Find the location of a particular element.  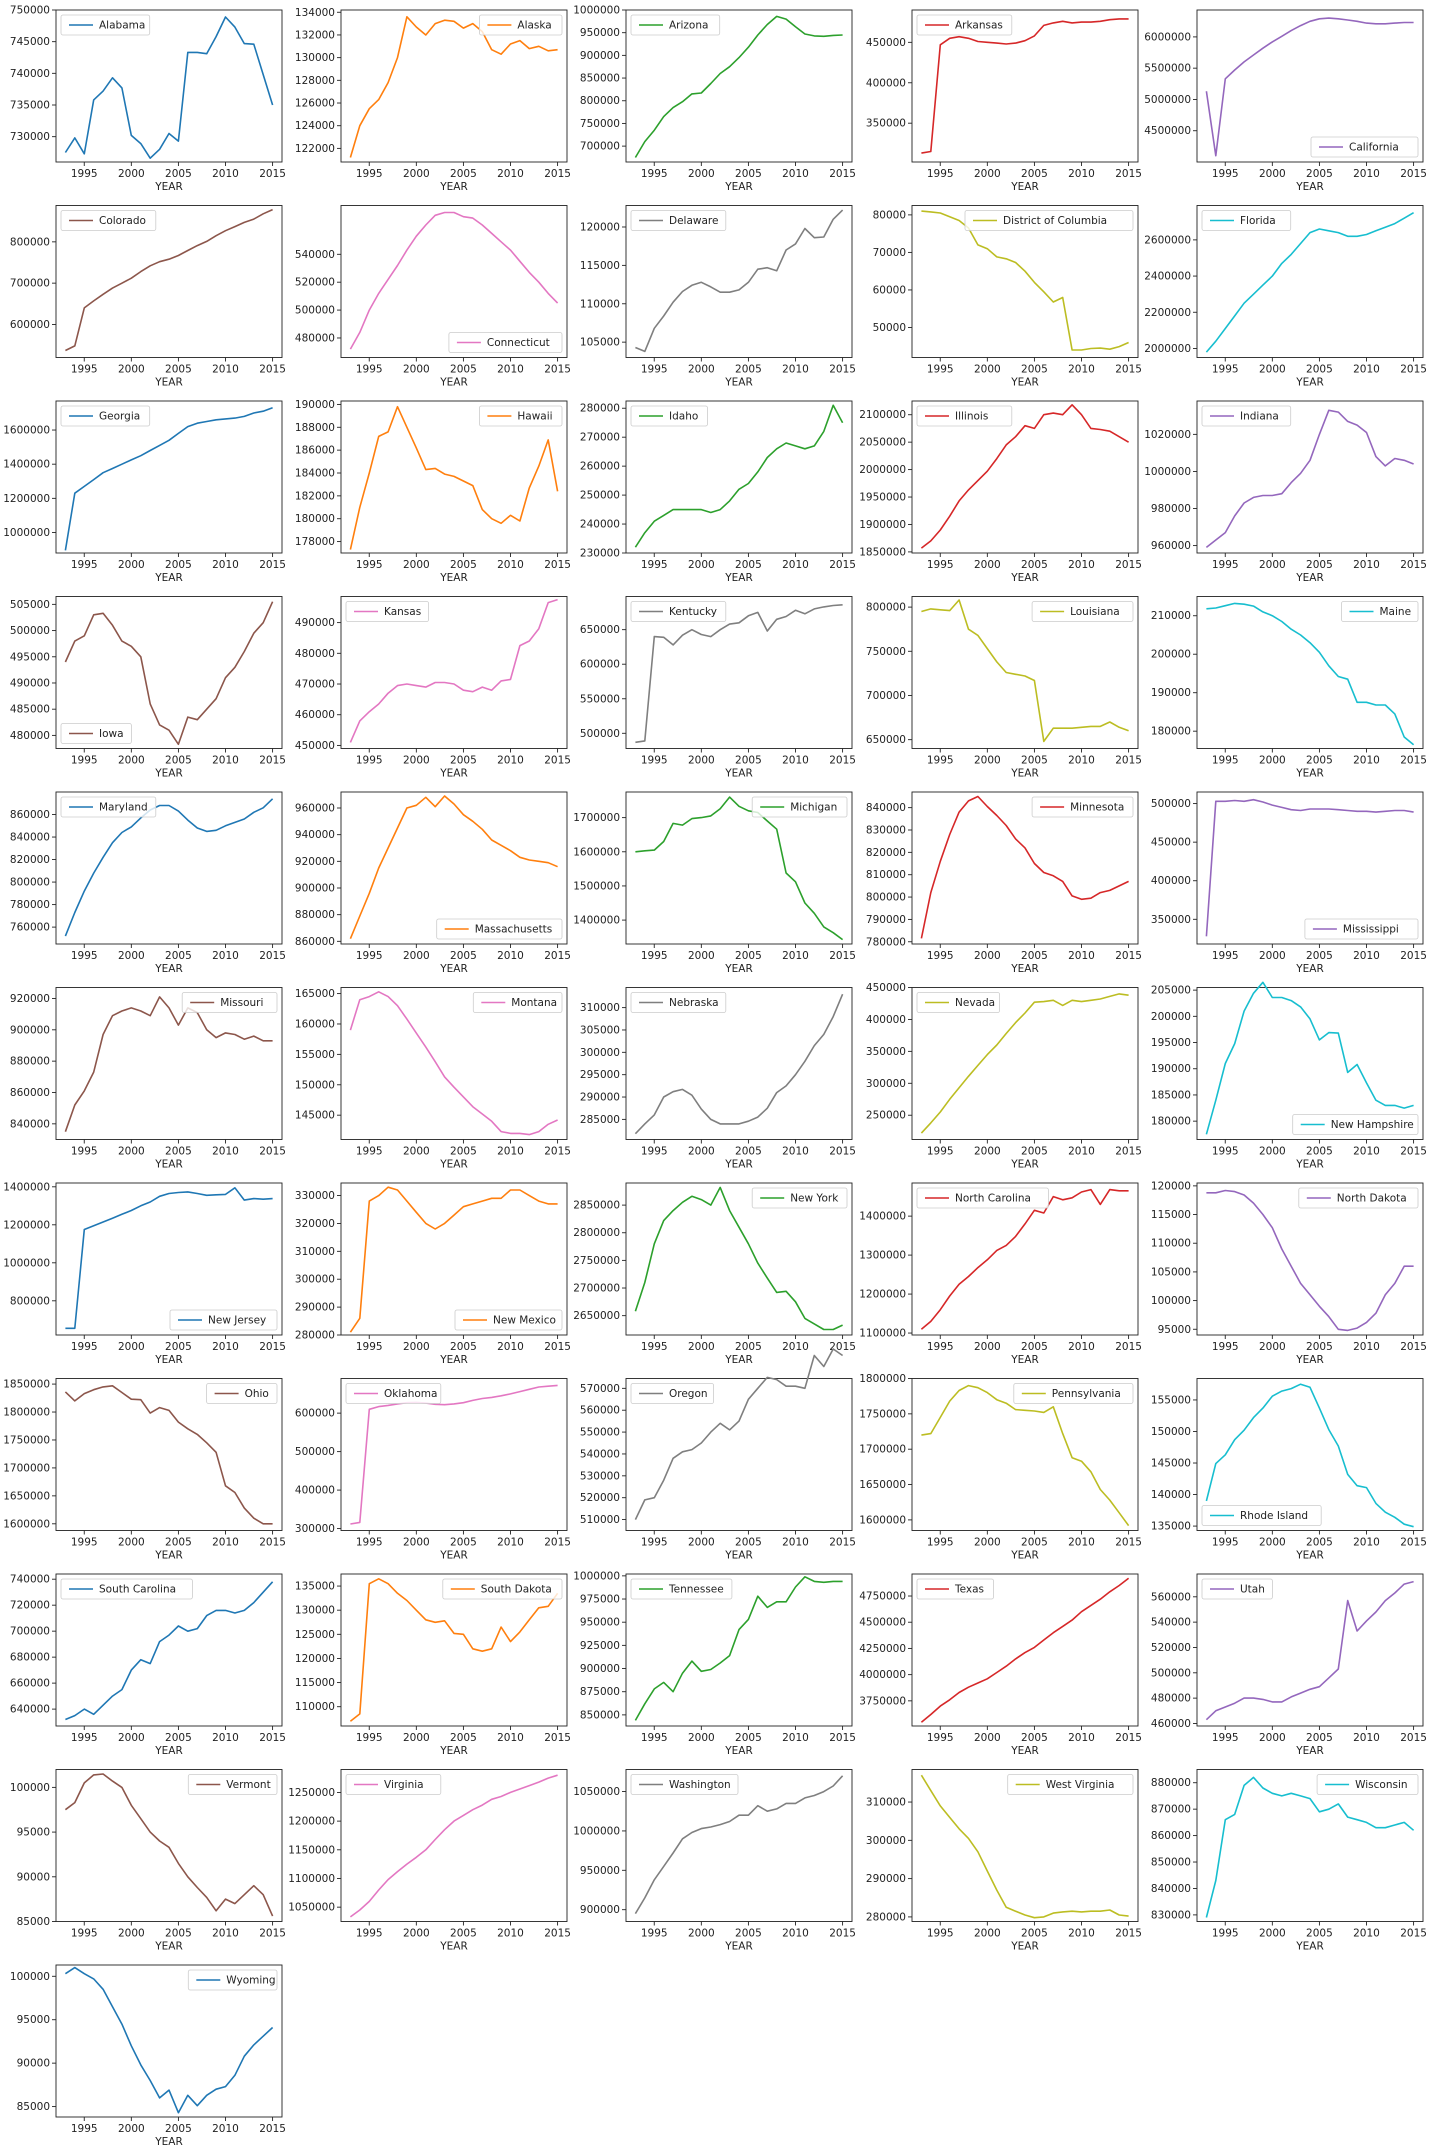

y-tick-label: 1700000 is located at coordinates (596, 818).